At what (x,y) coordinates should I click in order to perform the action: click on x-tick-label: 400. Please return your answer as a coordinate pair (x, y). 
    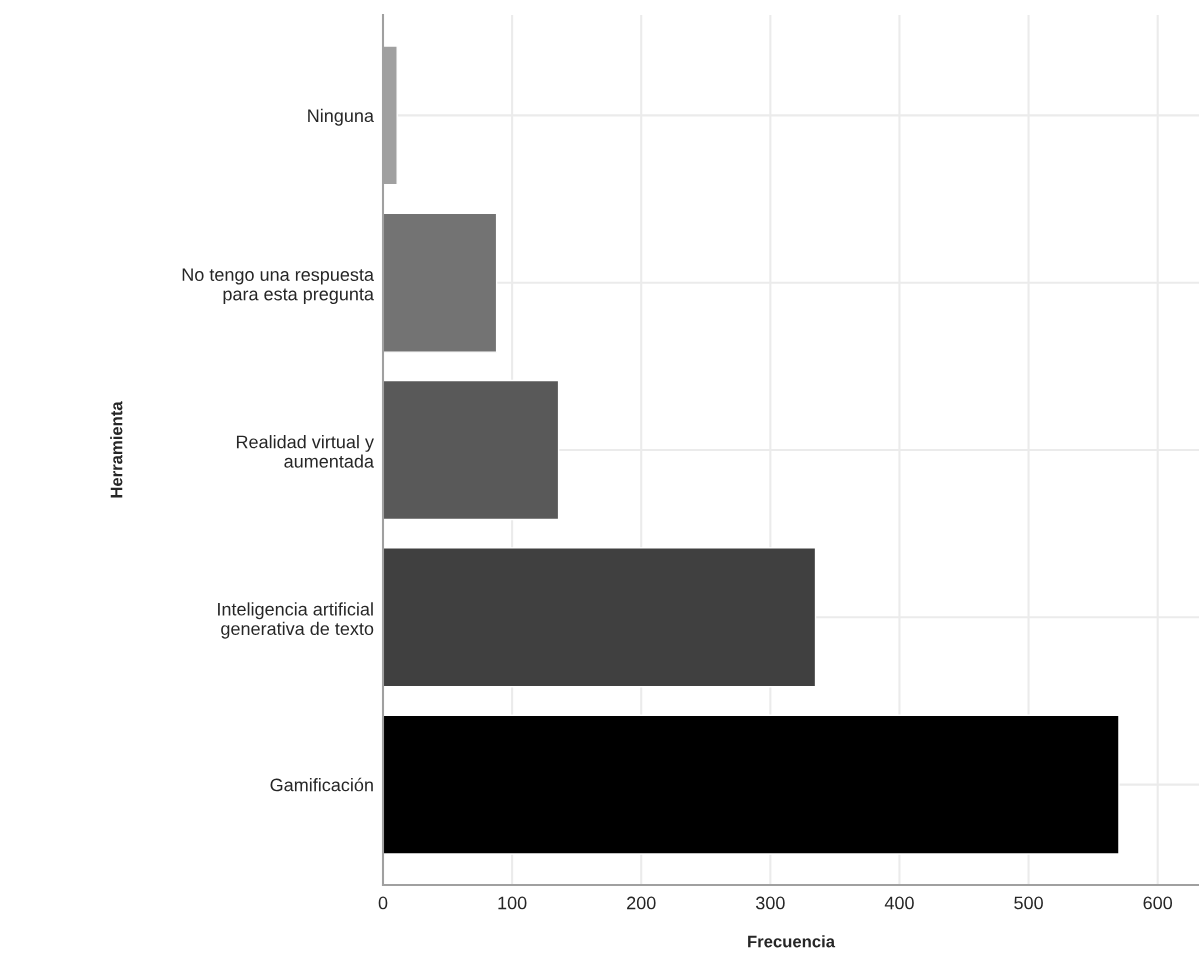
    Looking at the image, I should click on (899, 903).